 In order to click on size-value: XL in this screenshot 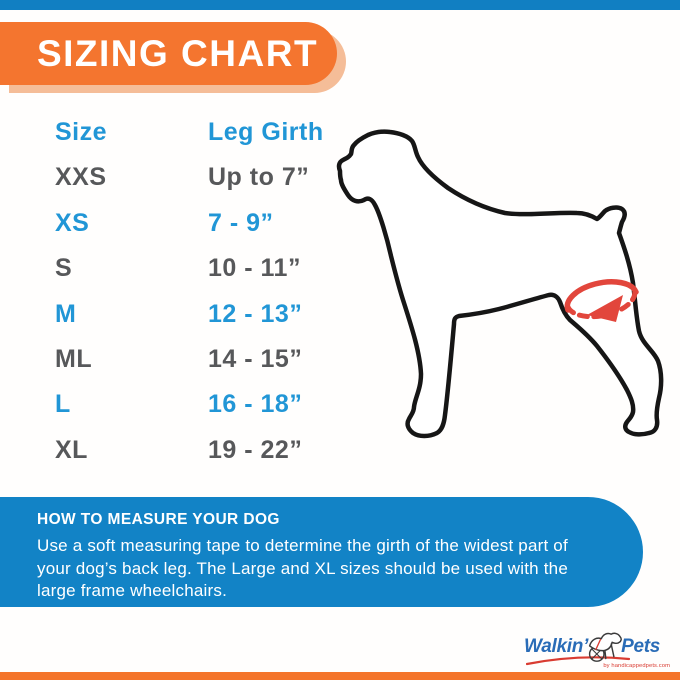, I will do `click(71, 449)`.